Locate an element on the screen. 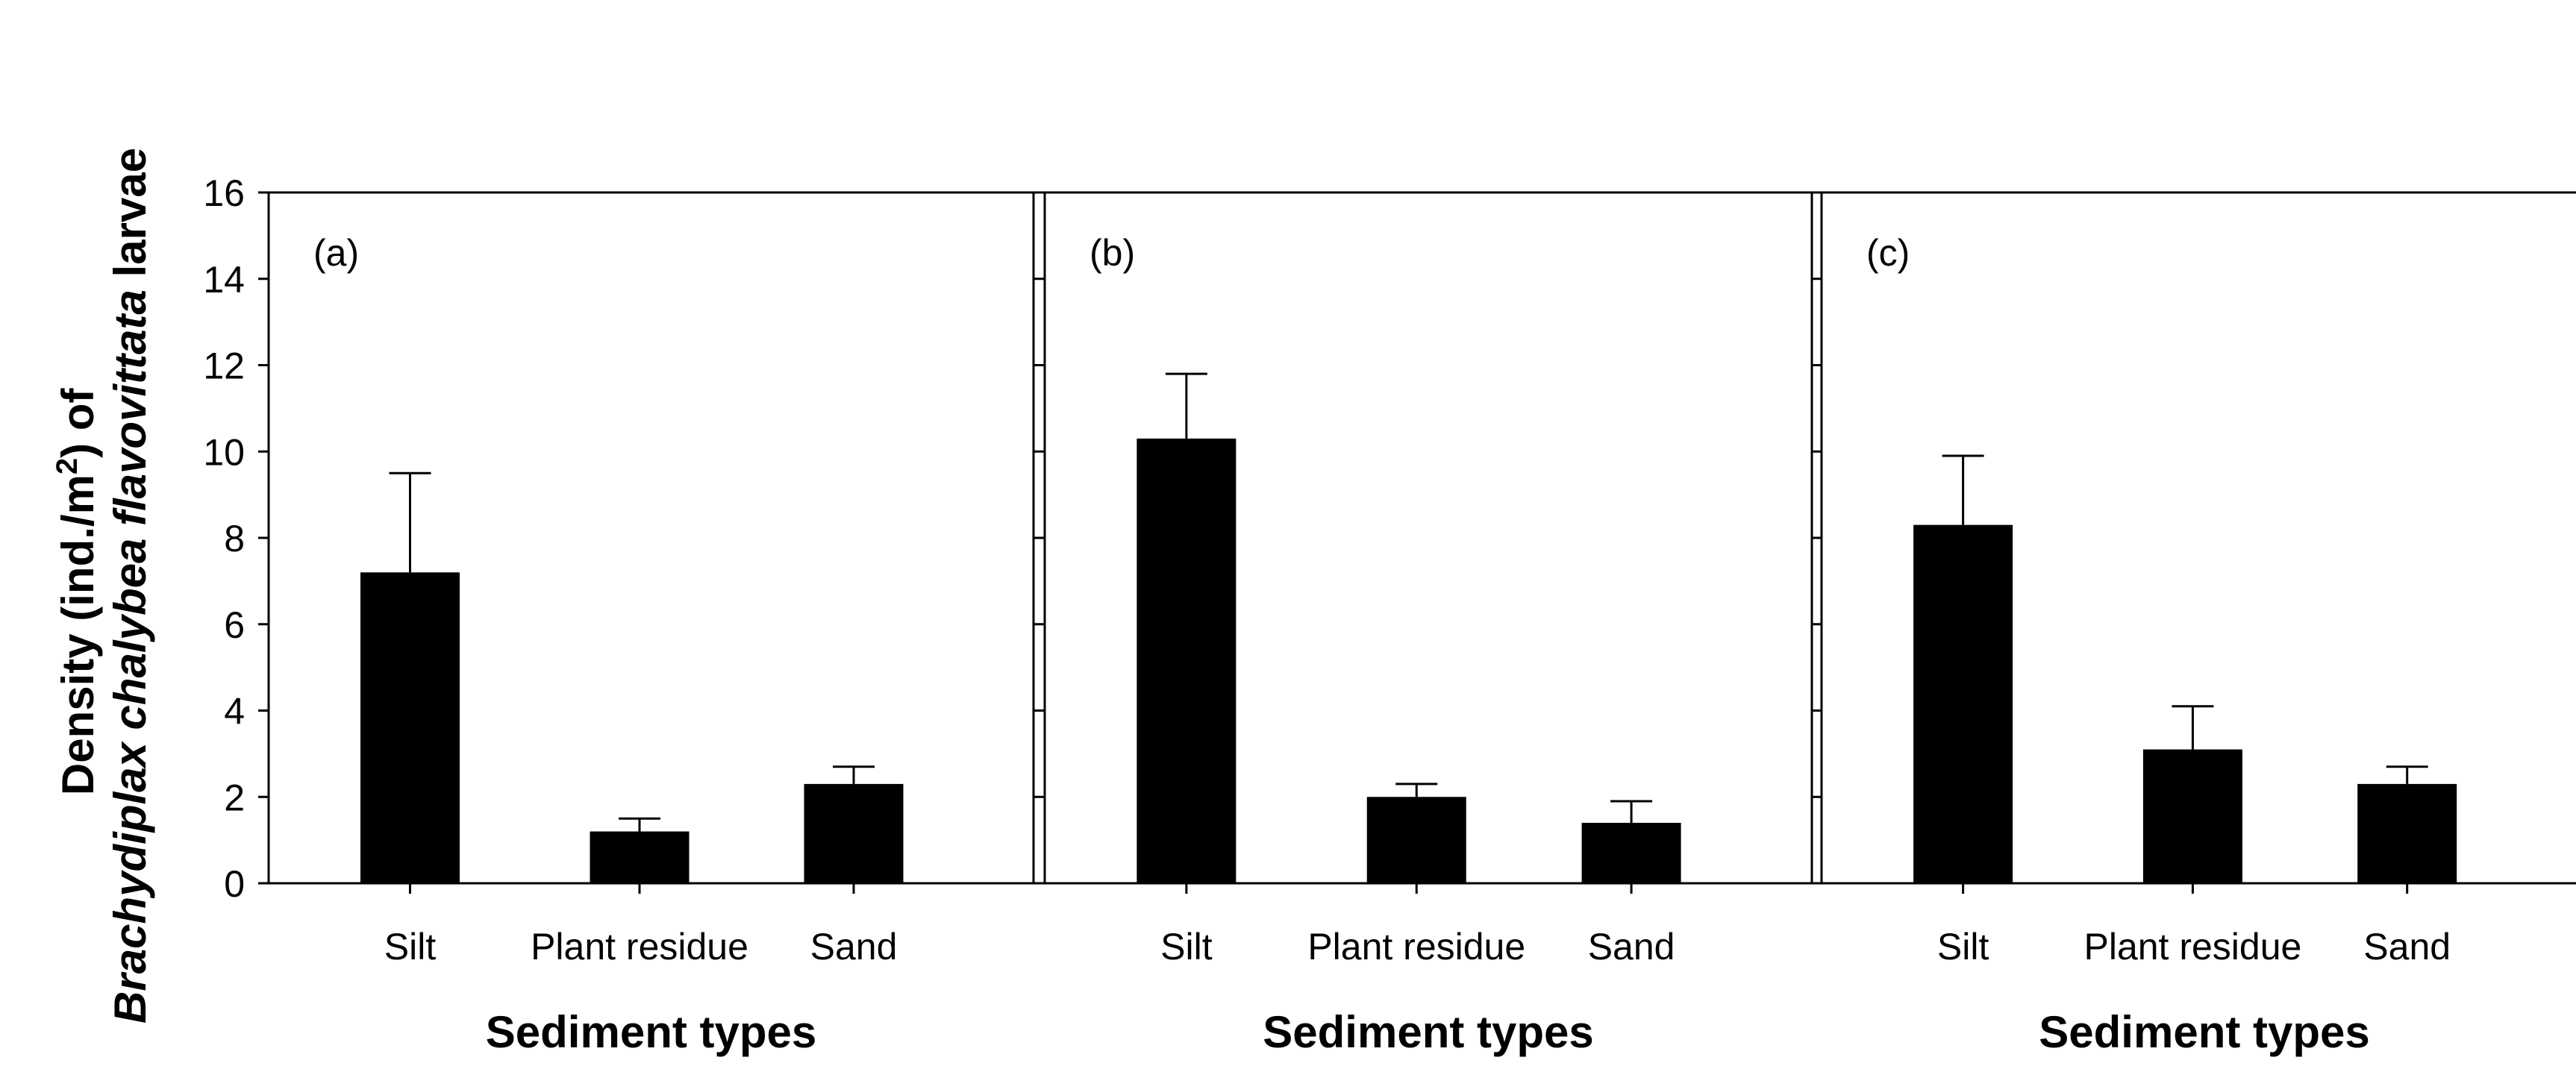 This screenshot has height=1072, width=2576. y-tick-label: 2 is located at coordinates (234, 797).